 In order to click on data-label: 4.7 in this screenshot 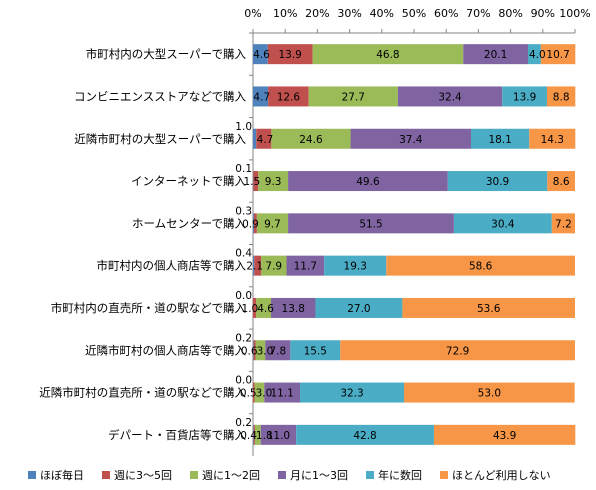, I will do `click(265, 140)`.